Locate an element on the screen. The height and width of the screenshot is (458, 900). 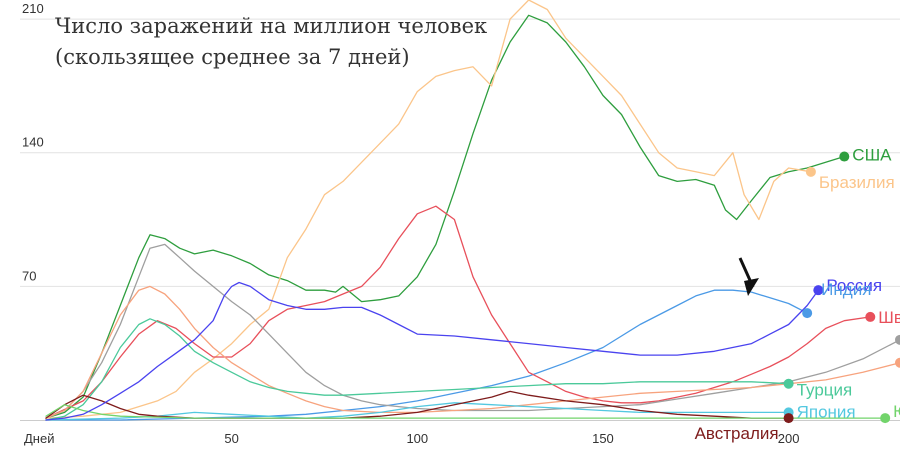
series-end-dot-индия is located at coordinates (807, 313).